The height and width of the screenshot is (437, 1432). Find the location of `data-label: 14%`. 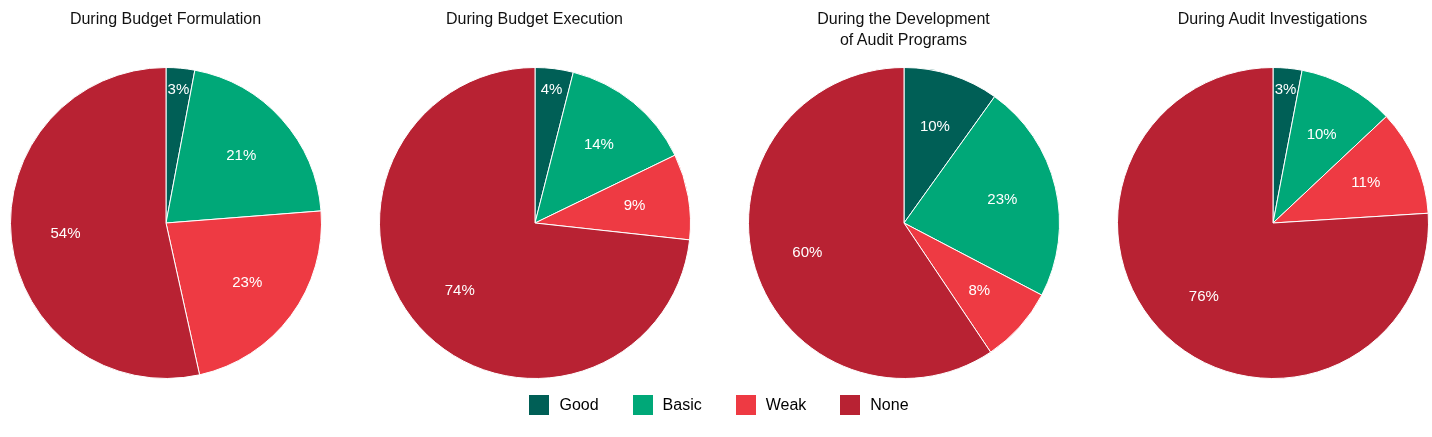

data-label: 14% is located at coordinates (598, 143).